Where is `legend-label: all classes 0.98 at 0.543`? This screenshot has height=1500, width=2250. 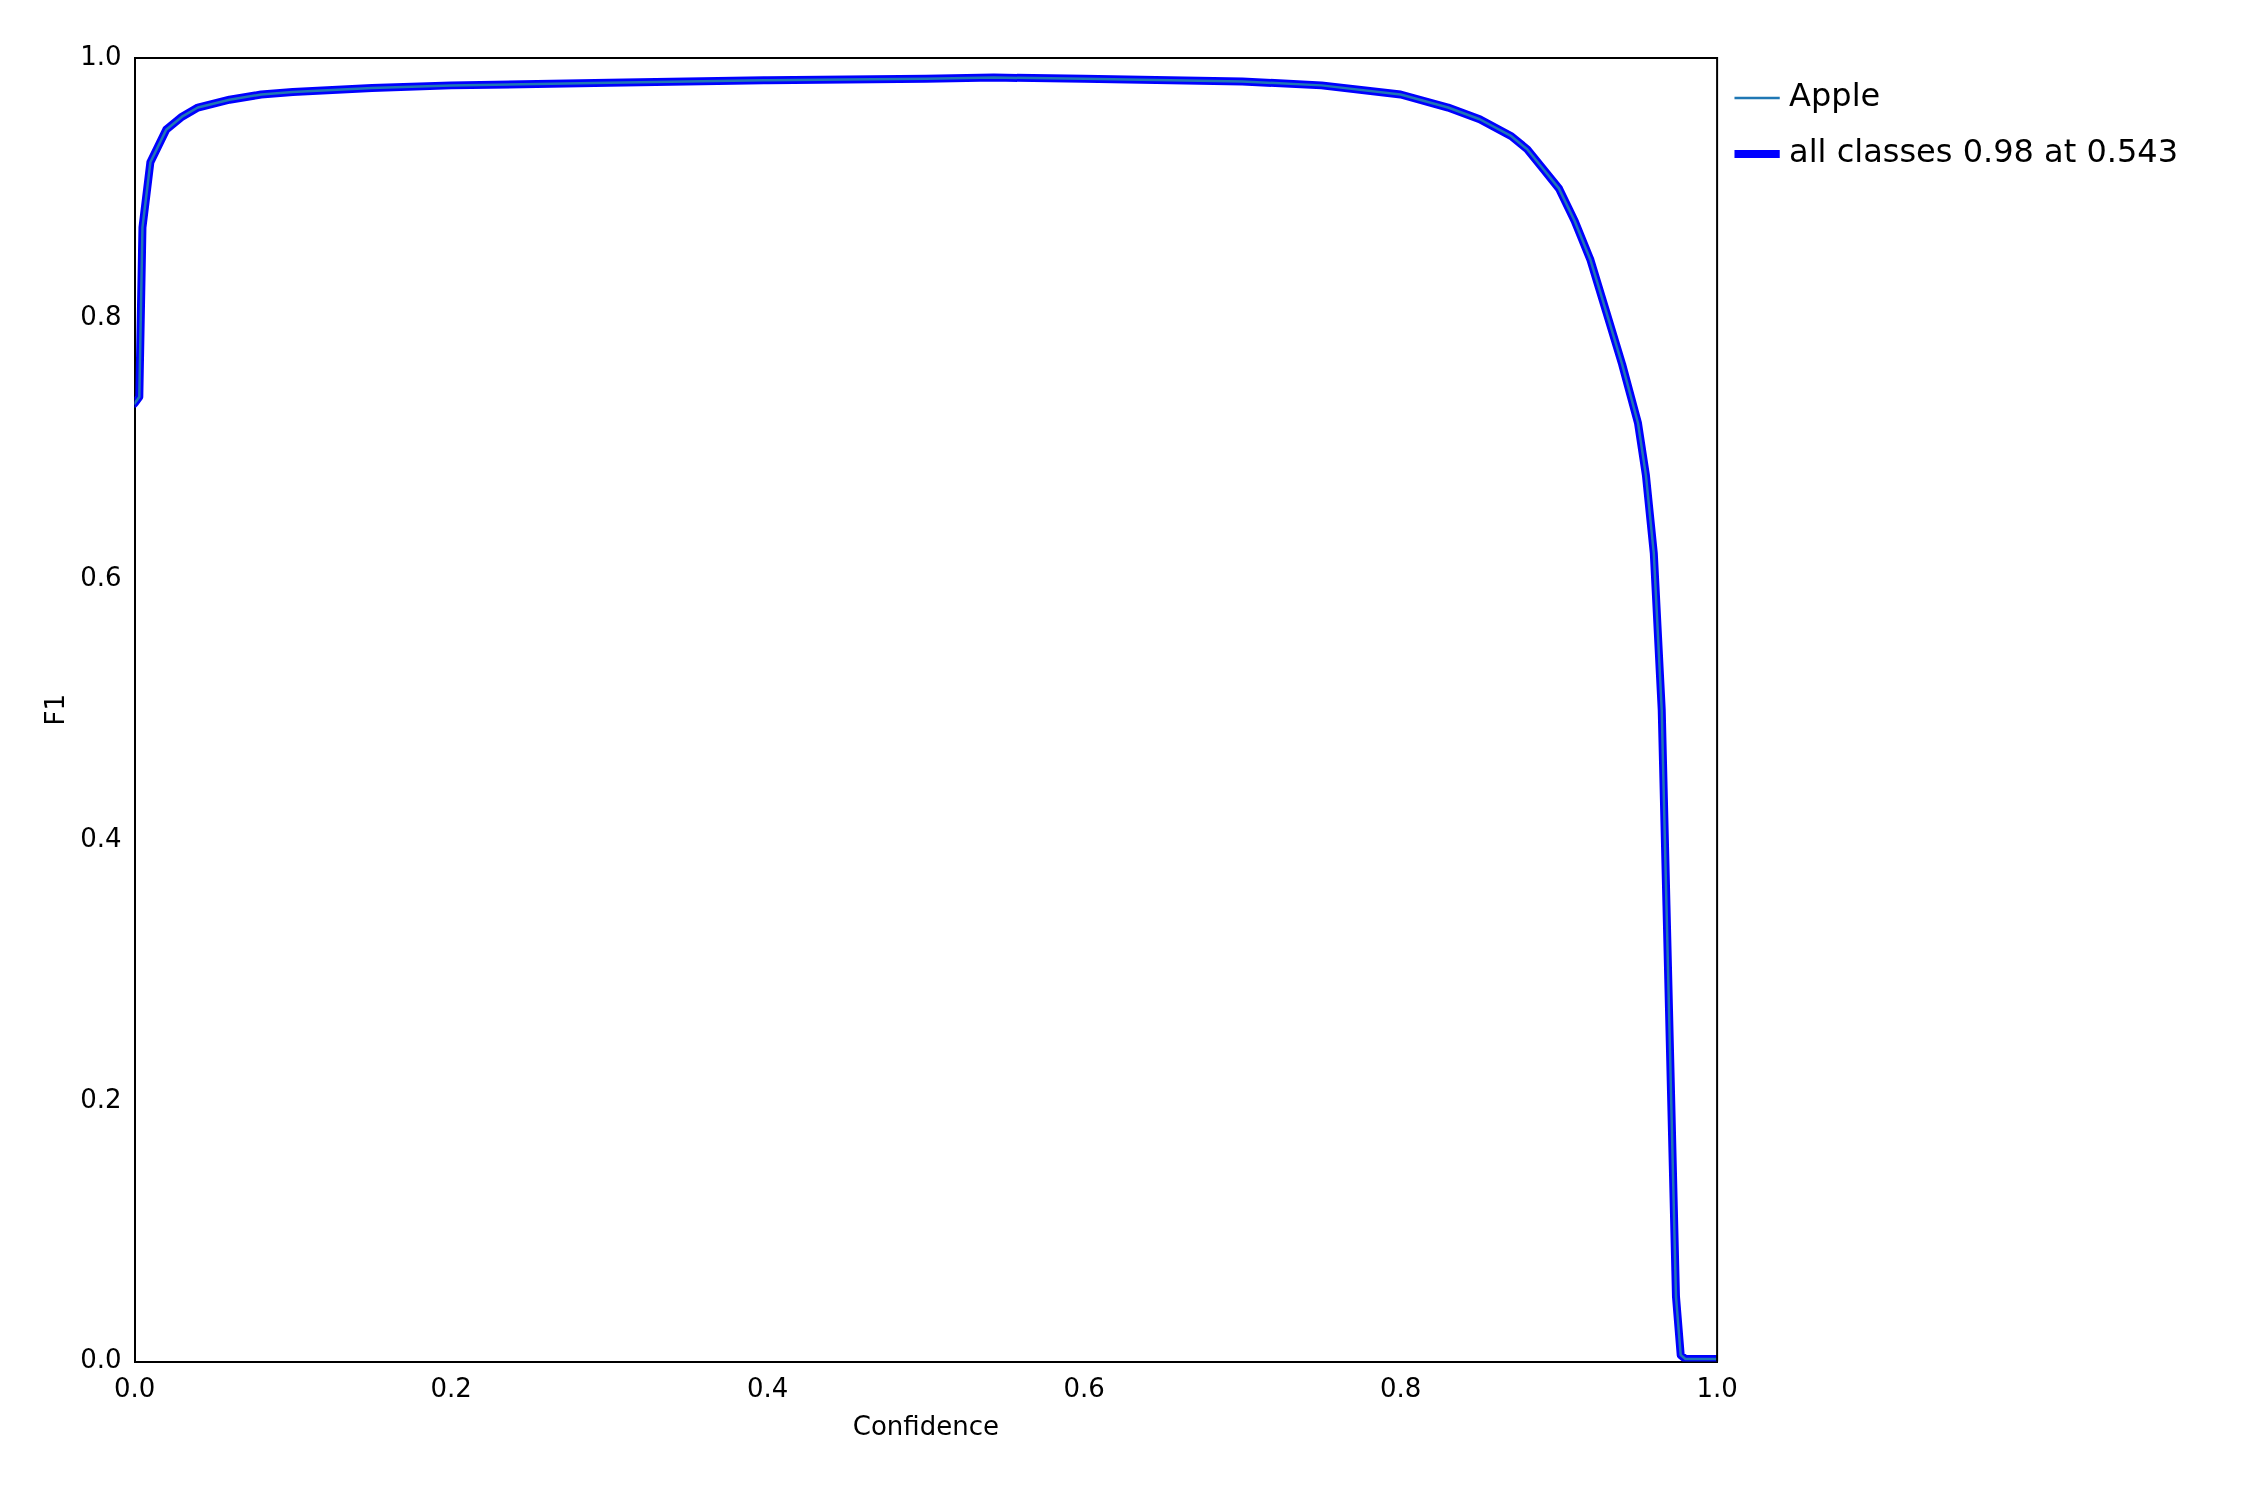
legend-label: all classes 0.98 at 0.543 is located at coordinates (1983, 151).